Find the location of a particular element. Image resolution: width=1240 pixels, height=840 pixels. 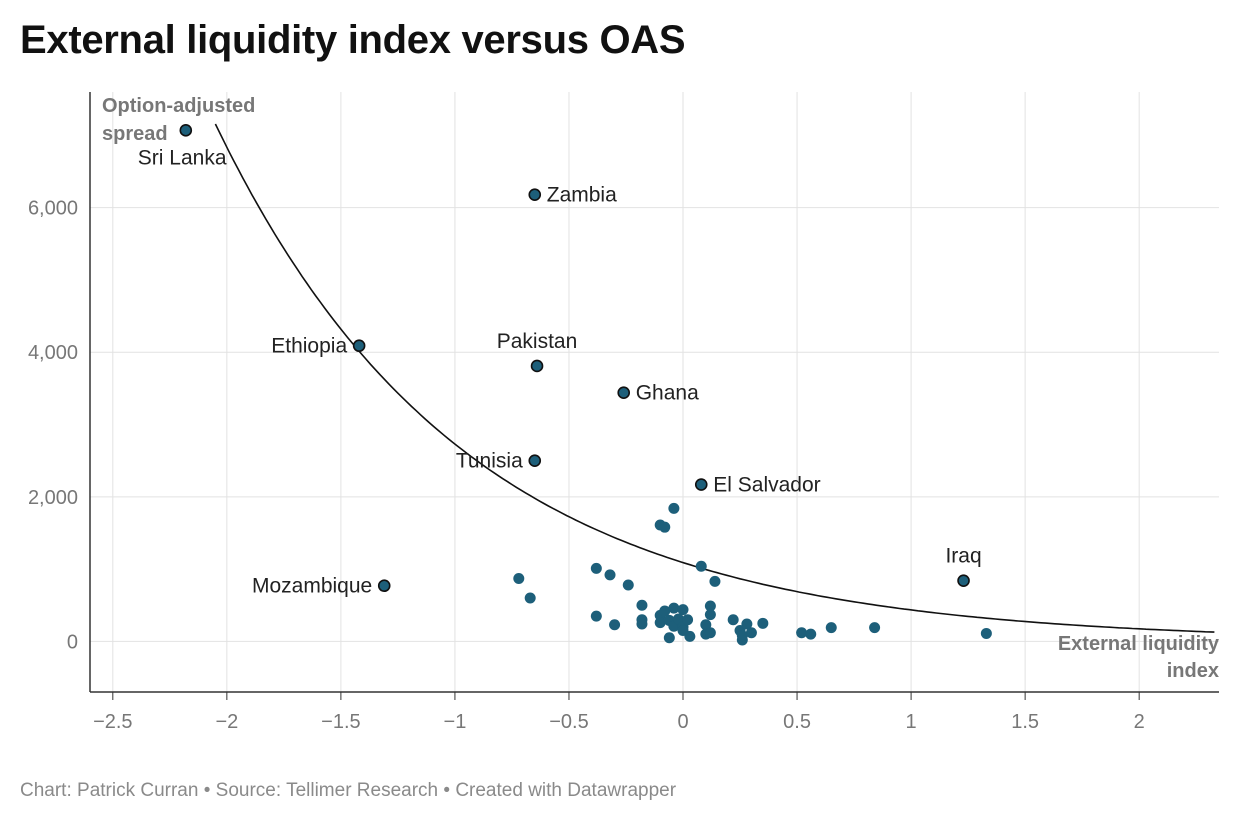

x-tick-label: 0 is located at coordinates (682, 722).